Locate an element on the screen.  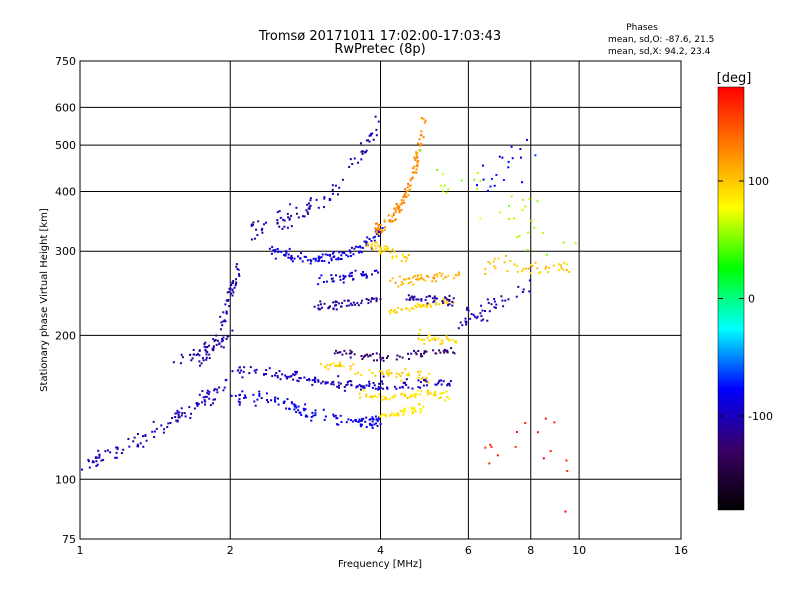
y-tick-label: 750 is located at coordinates (65, 61).